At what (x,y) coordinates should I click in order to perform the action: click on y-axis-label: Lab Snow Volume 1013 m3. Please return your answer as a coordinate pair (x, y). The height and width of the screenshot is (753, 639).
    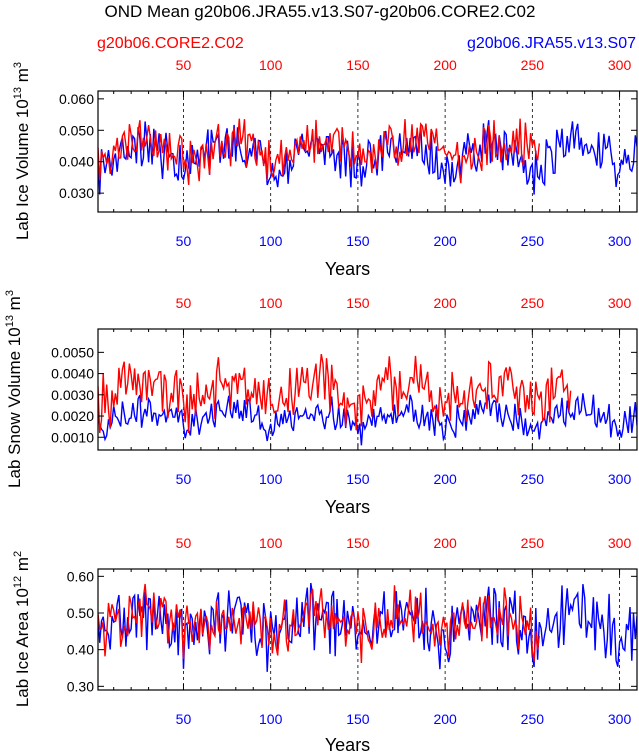
    Looking at the image, I should click on (14, 389).